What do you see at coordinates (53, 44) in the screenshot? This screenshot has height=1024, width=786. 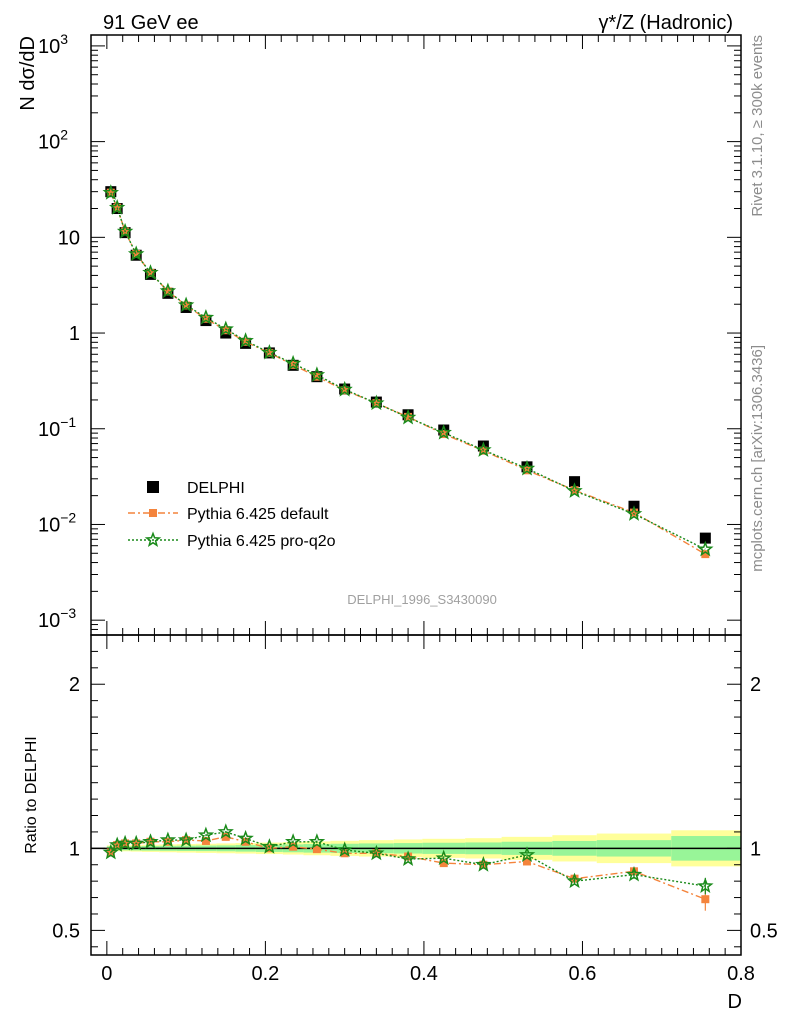 I see `main-y-tick-label: 10³` at bounding box center [53, 44].